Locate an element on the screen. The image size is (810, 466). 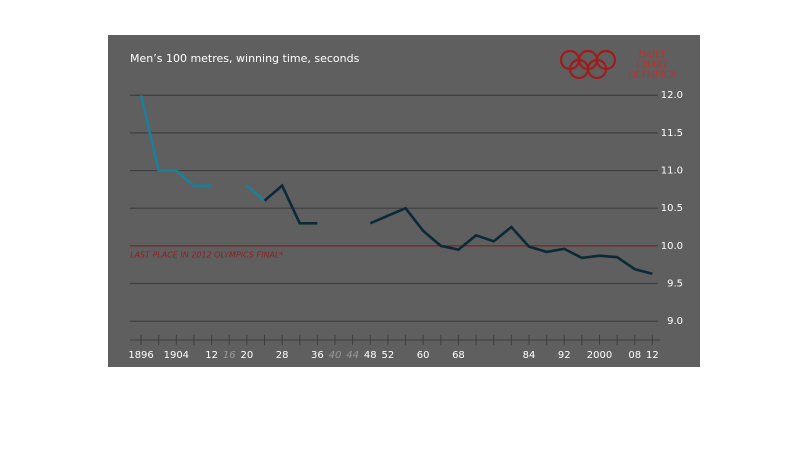
y-tick-label: 12.0 is located at coordinates (672, 95).